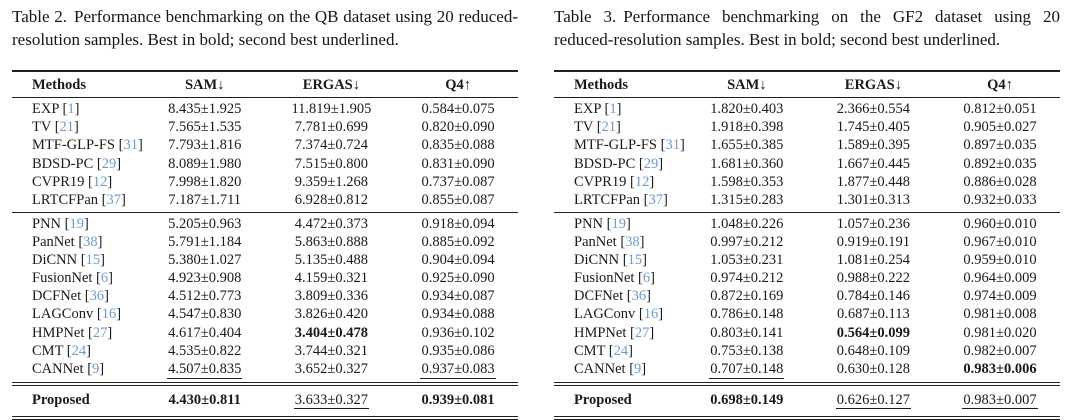  I want to click on q4-value-cell: 0.812±0.051, so click(1000, 108).